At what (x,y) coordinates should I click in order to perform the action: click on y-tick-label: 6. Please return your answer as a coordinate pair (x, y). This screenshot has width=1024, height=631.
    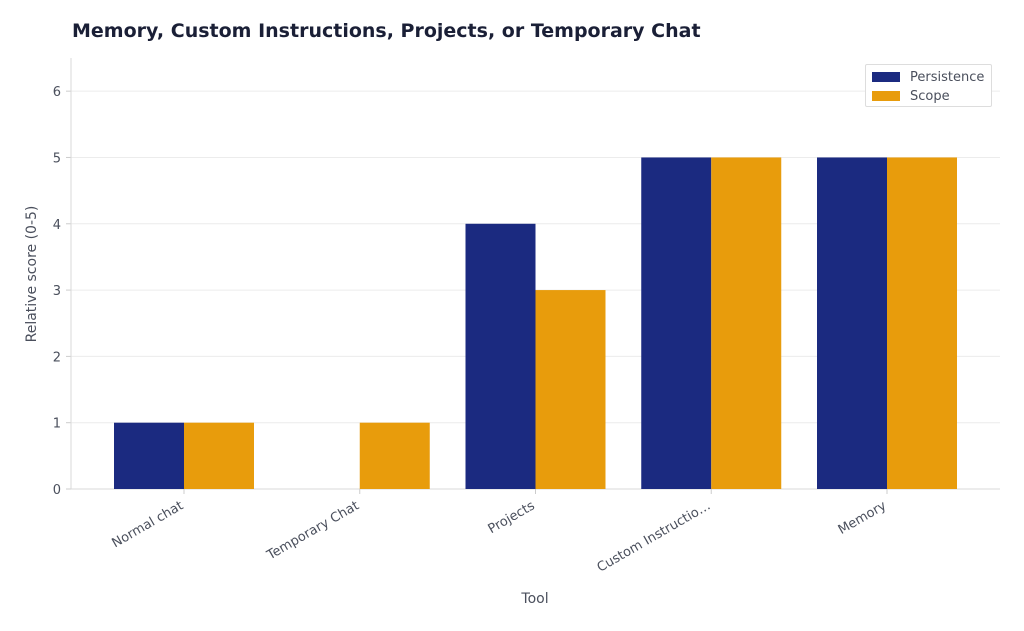
    Looking at the image, I should click on (57, 92).